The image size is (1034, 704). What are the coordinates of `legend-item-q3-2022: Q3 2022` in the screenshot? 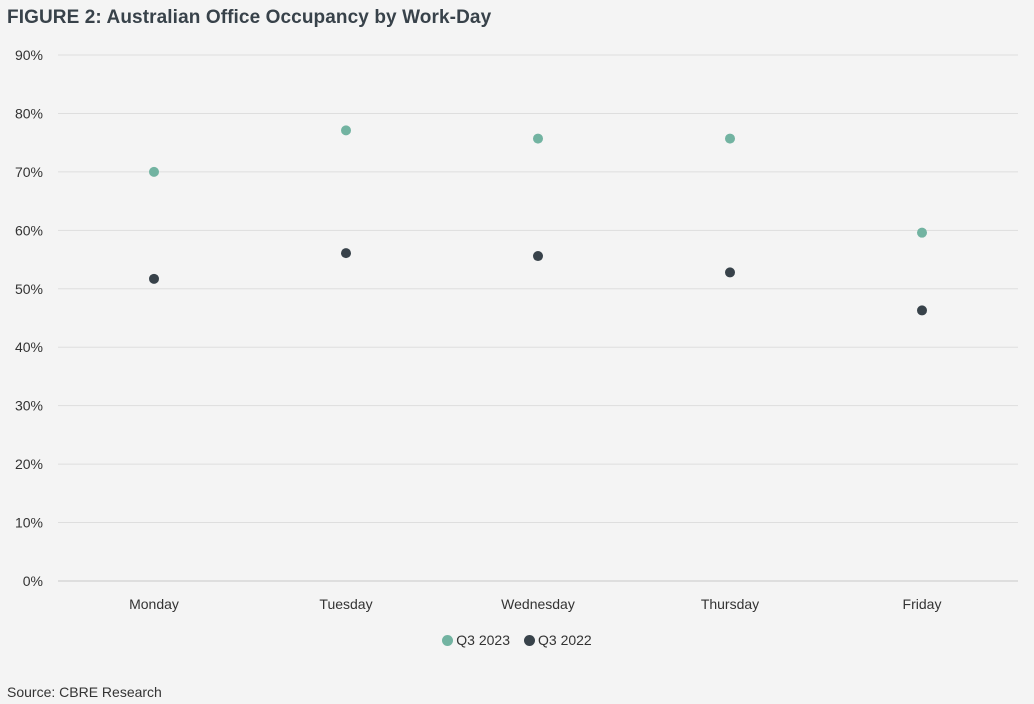 It's located at (558, 640).